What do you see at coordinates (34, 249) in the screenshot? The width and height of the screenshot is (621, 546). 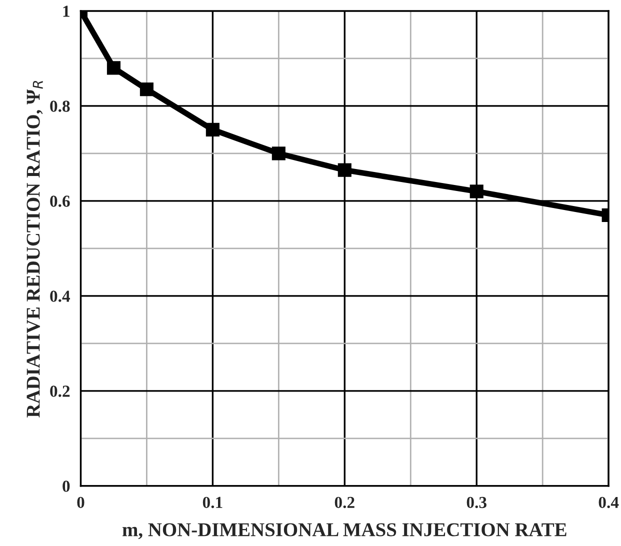 I see `y-axis-title: RADIATIVE REDUCTION RATIO, Ψ$_{R}$` at bounding box center [34, 249].